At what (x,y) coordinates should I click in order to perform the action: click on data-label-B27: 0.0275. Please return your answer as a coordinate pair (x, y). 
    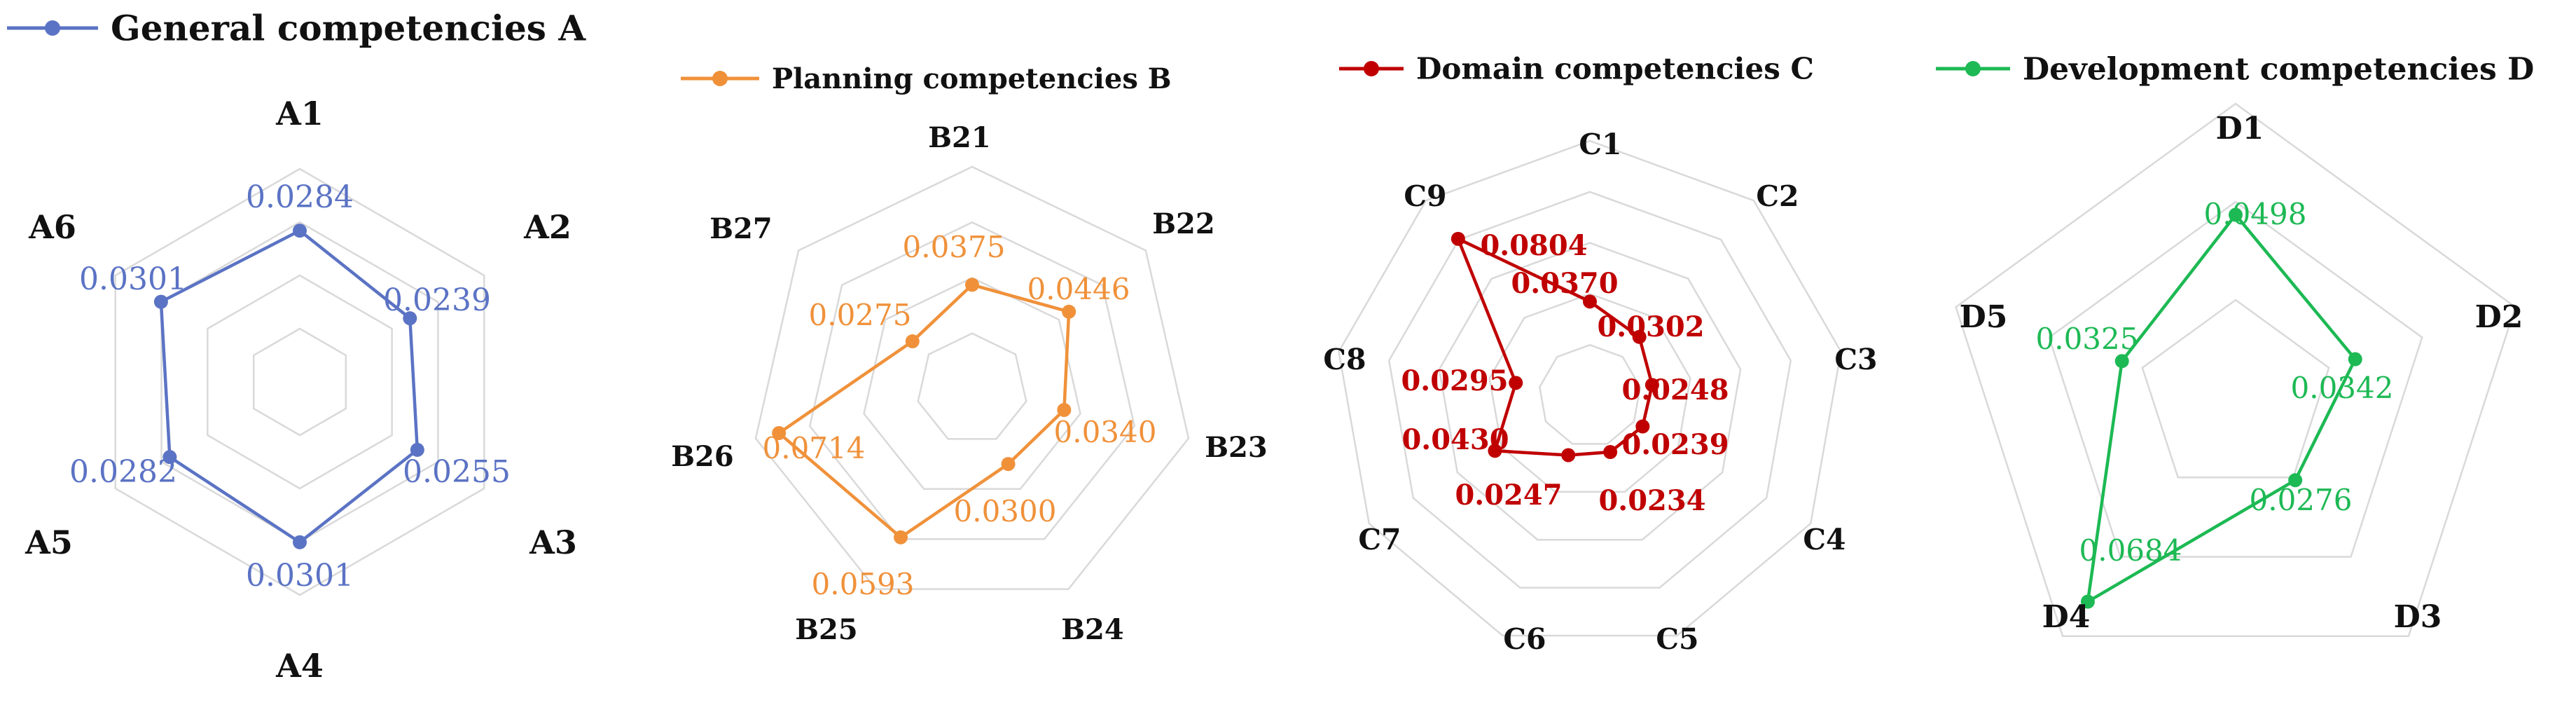
    Looking at the image, I should click on (860, 315).